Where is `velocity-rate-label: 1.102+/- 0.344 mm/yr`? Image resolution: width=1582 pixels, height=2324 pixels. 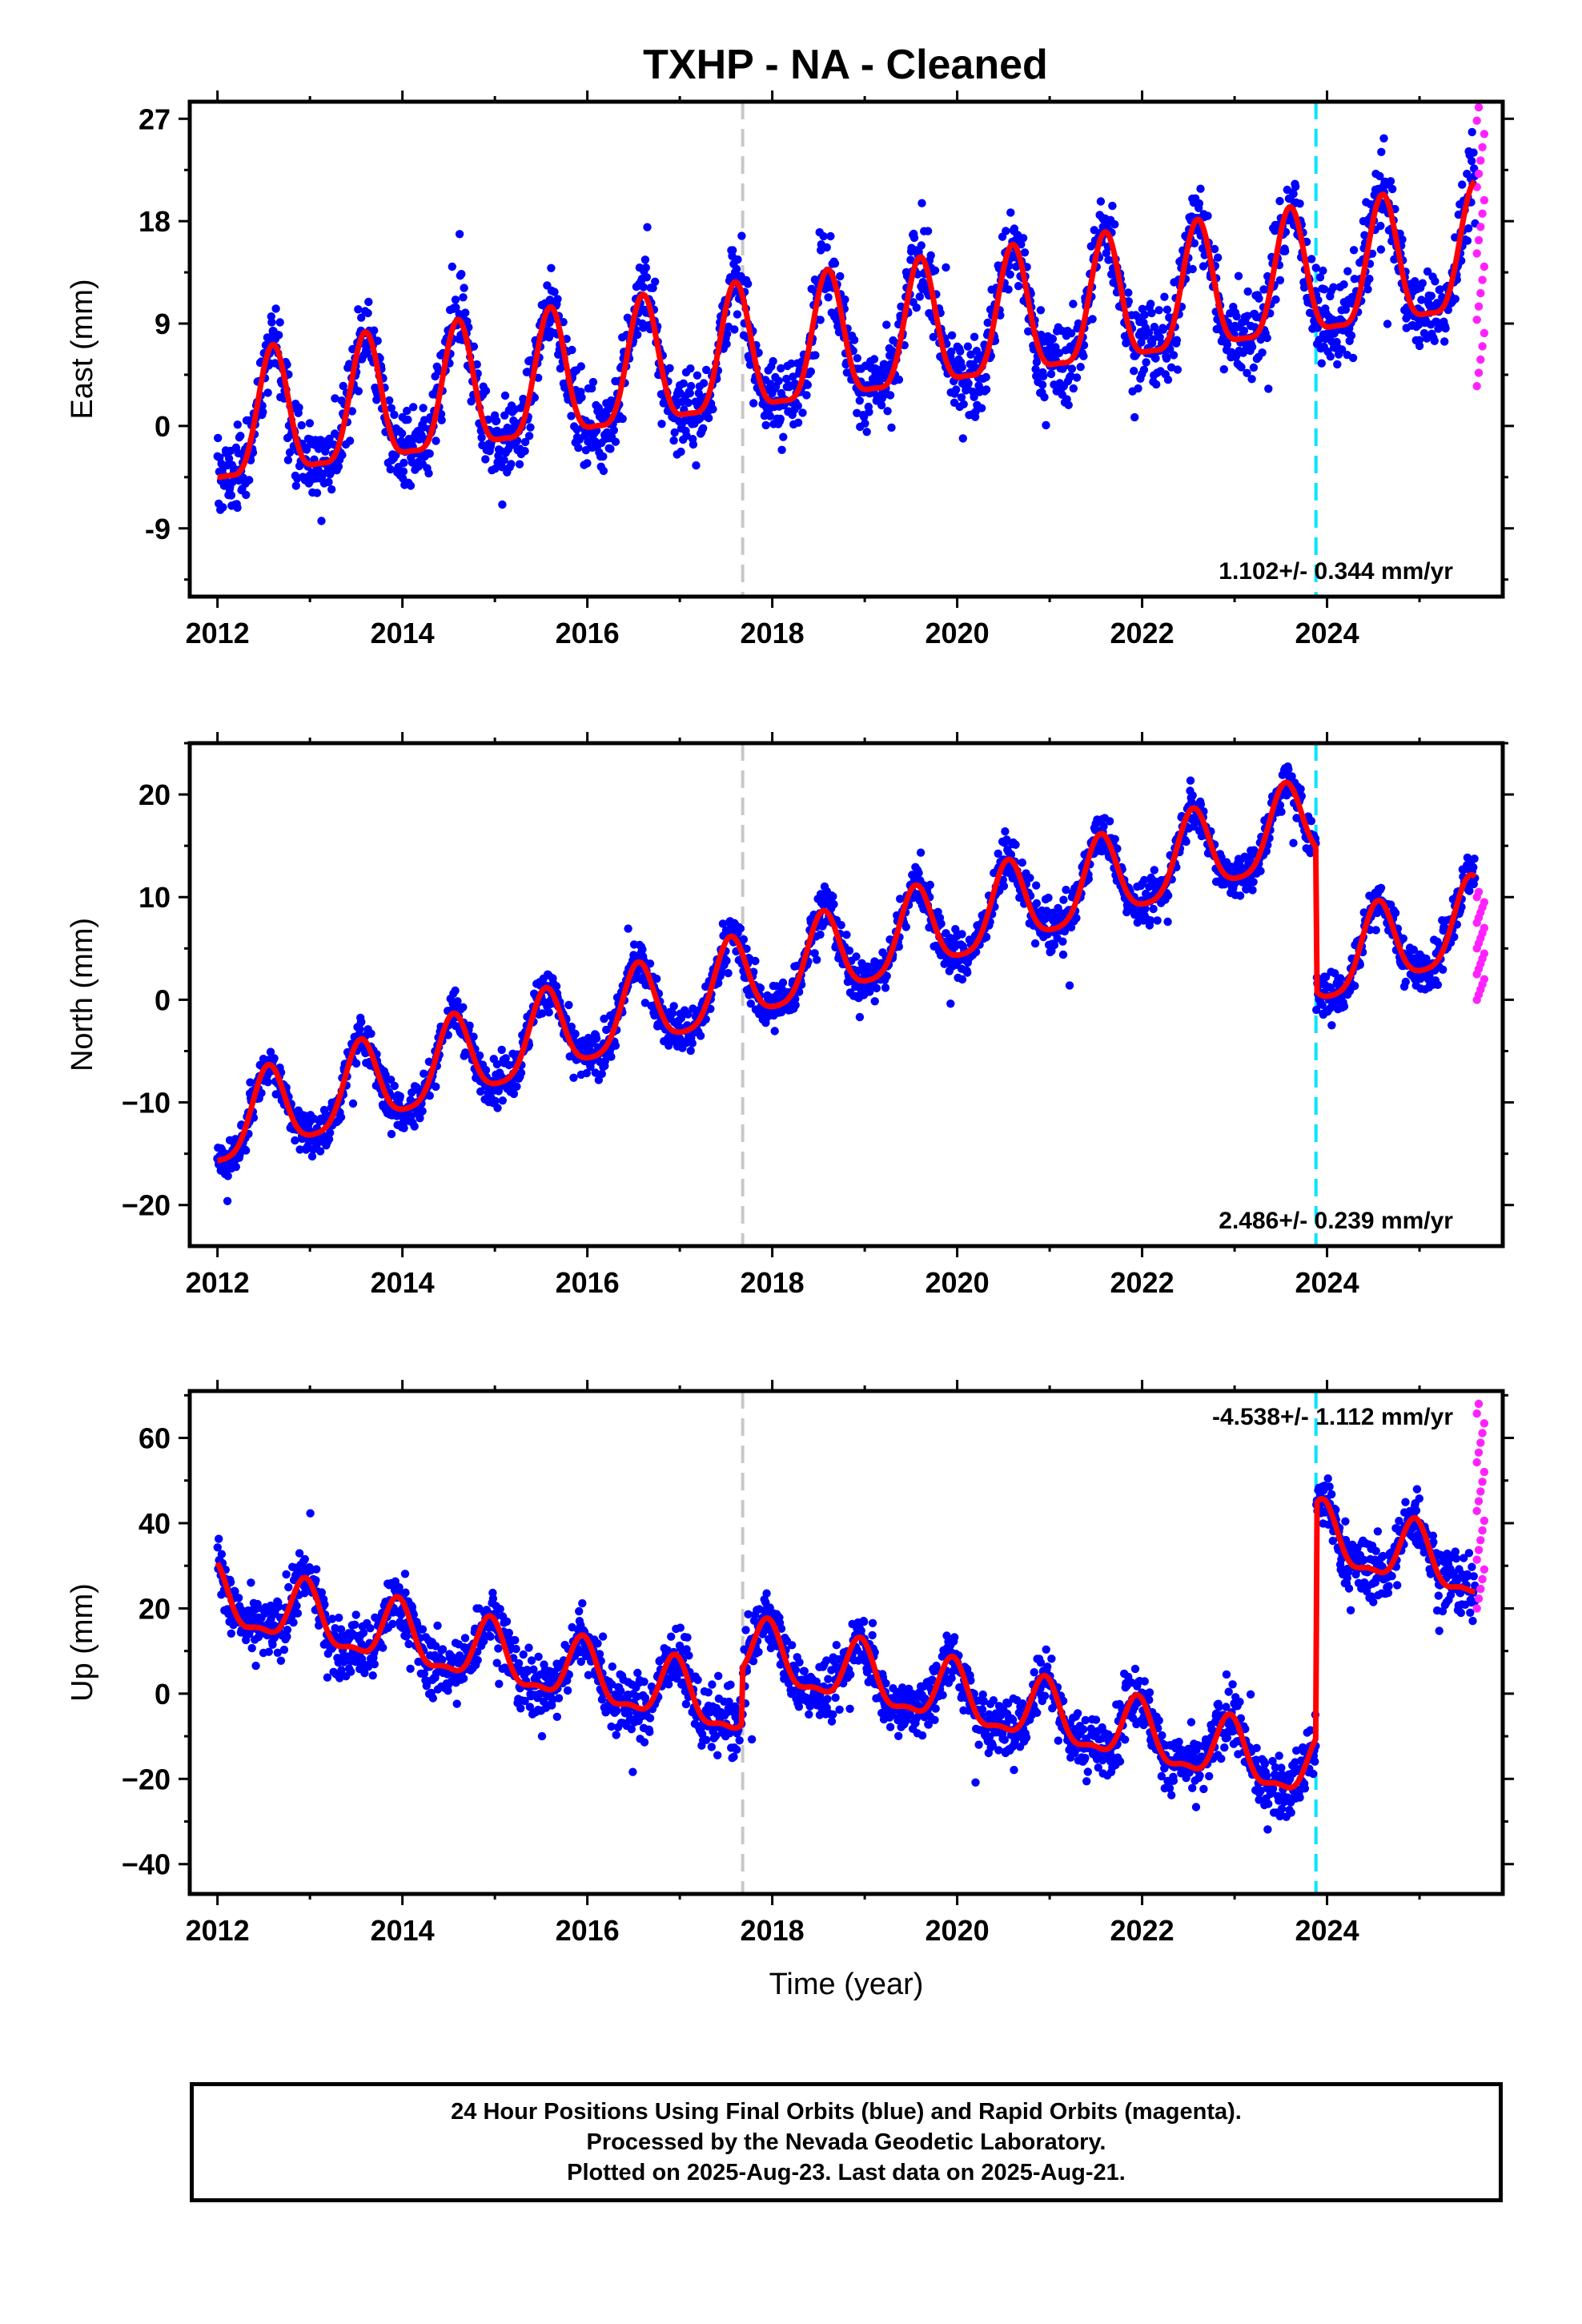
velocity-rate-label: 1.102+/- 0.344 mm/yr is located at coordinates (1336, 571).